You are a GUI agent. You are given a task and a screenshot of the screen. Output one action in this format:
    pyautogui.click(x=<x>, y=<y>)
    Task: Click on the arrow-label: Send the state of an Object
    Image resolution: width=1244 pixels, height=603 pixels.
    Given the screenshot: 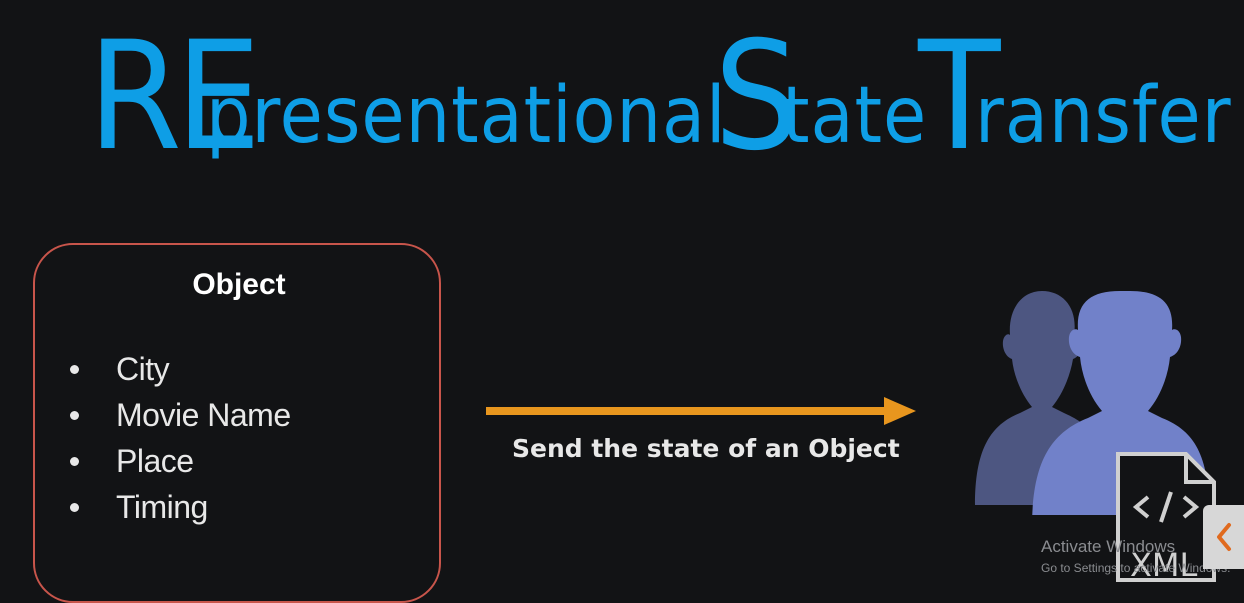 What is the action you would take?
    pyautogui.click(x=706, y=448)
    